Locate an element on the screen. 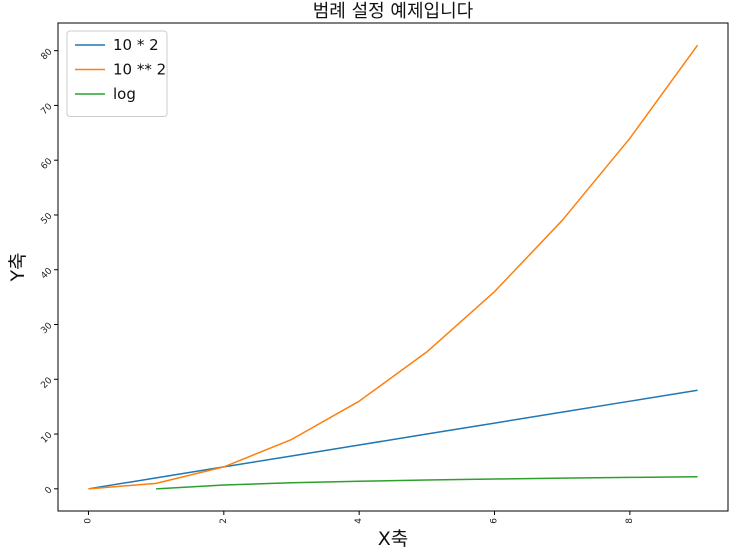 The width and height of the screenshot is (753, 555). x-tick-label: 2 is located at coordinates (224, 521).